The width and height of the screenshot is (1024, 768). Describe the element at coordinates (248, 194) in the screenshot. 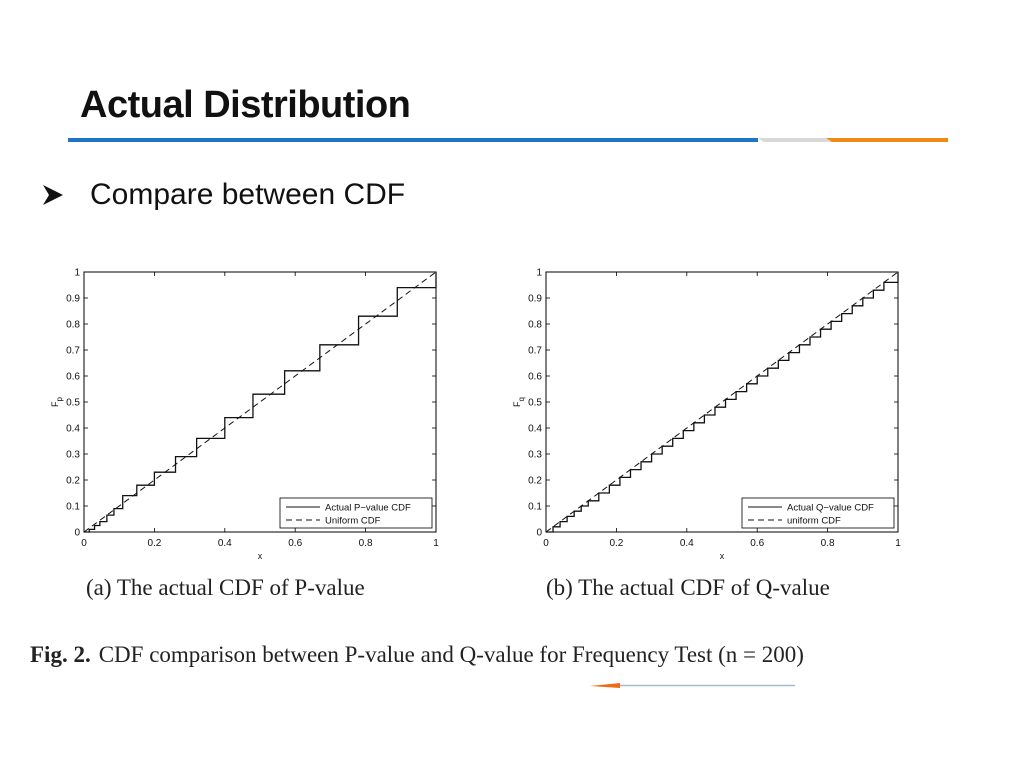

I see `bullet-text: Compare between CDF` at that location.